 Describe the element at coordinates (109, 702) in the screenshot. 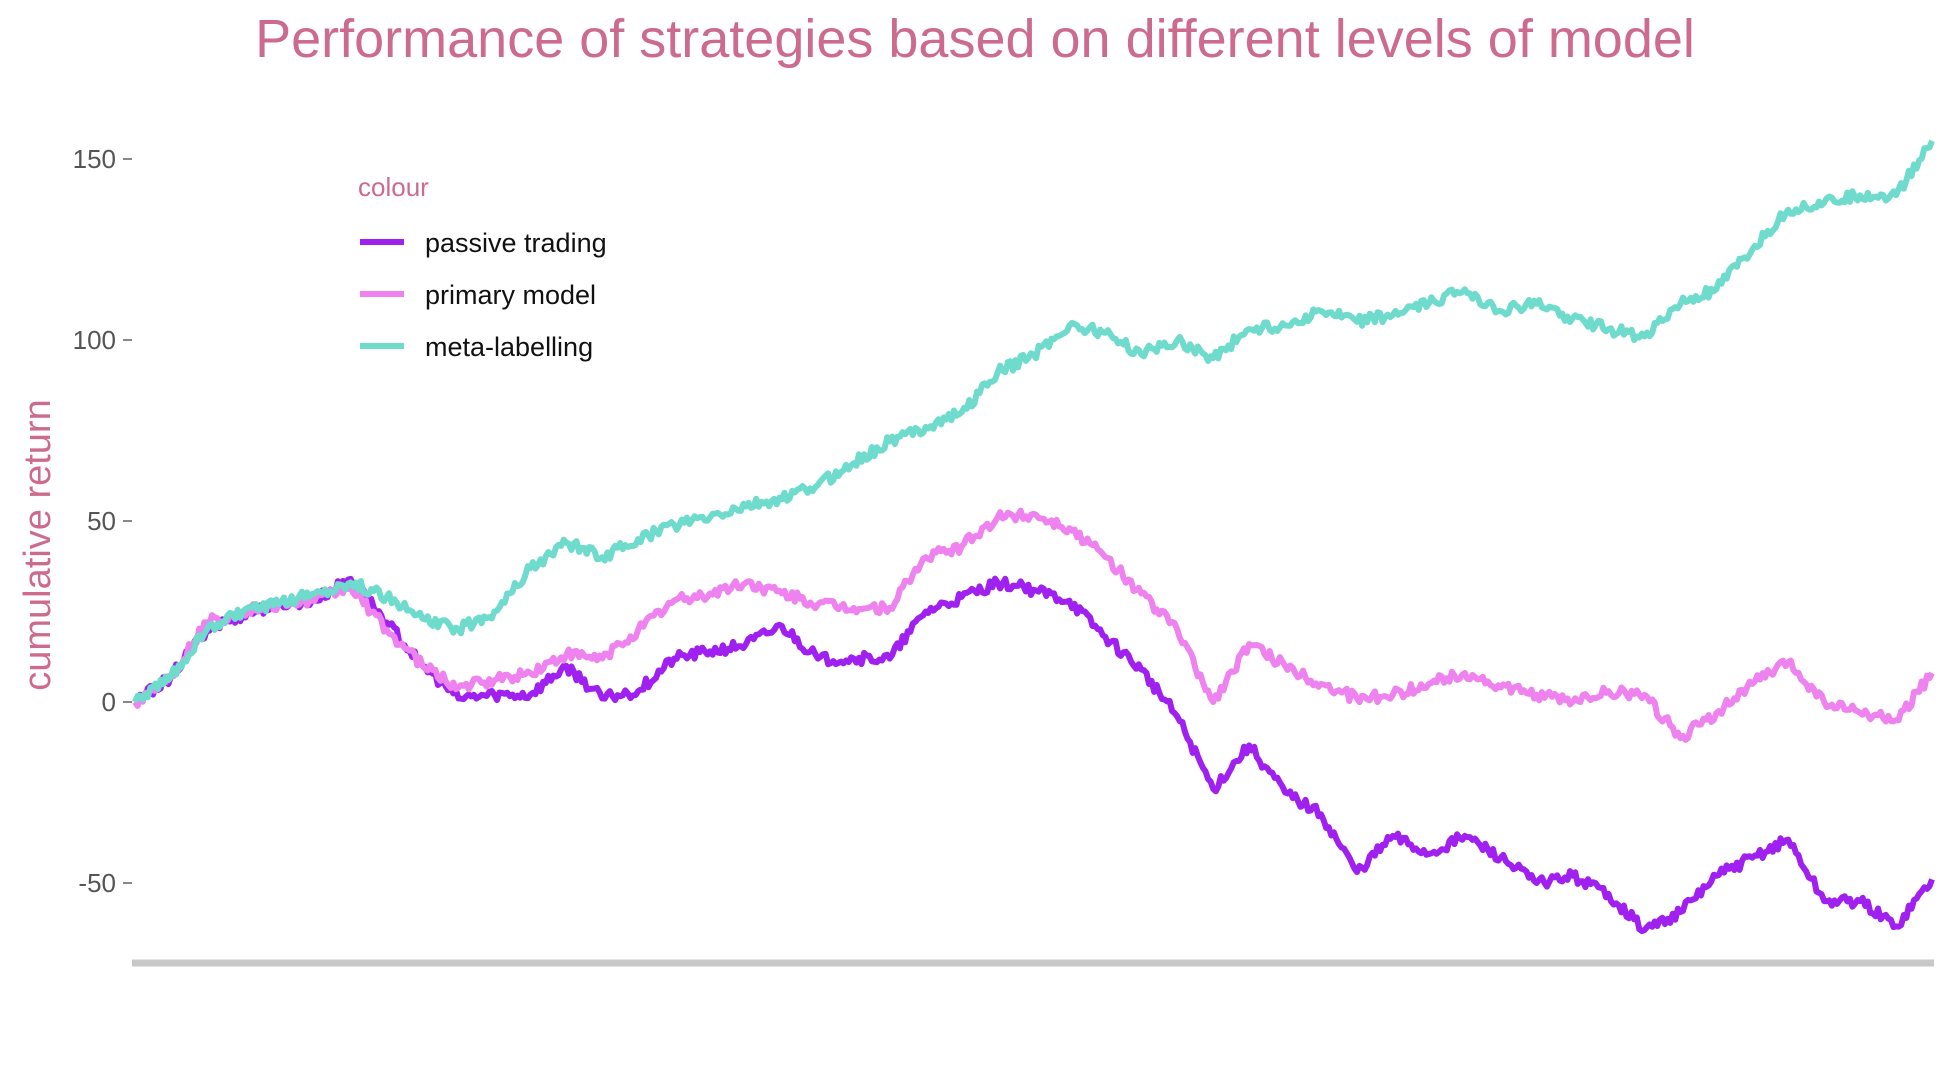

I see `y-tick-label: 0` at that location.